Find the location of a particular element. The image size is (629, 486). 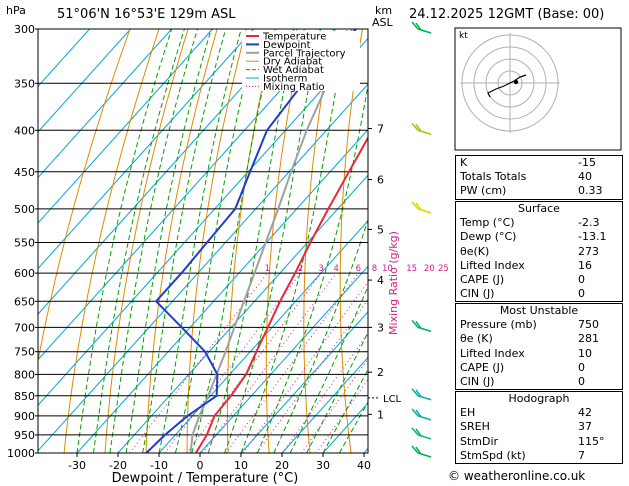

index-value: 37 is located at coordinates (585, 427).